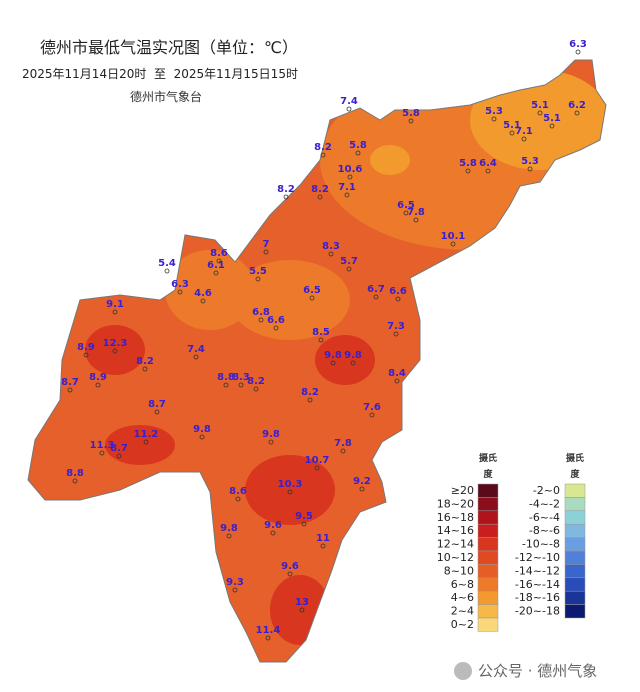 Image resolution: width=640 pixels, height=692 pixels. What do you see at coordinates (102, 445) in the screenshot?
I see `station-value: 11.3` at bounding box center [102, 445].